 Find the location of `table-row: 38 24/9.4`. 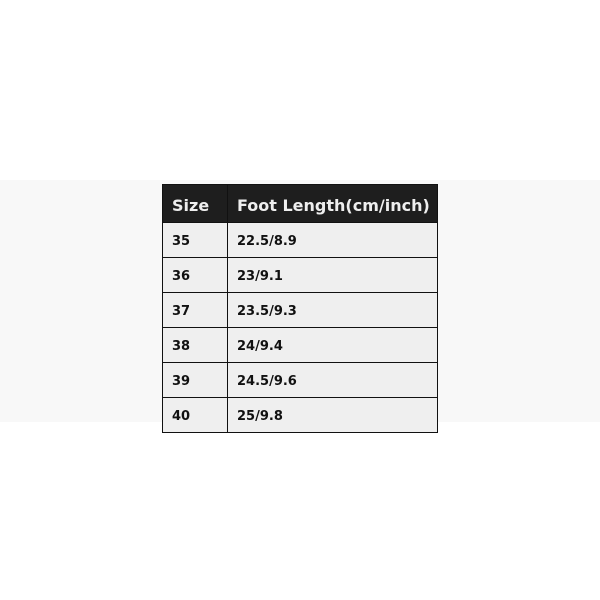

table-row: 38 24/9.4 is located at coordinates (300, 345).